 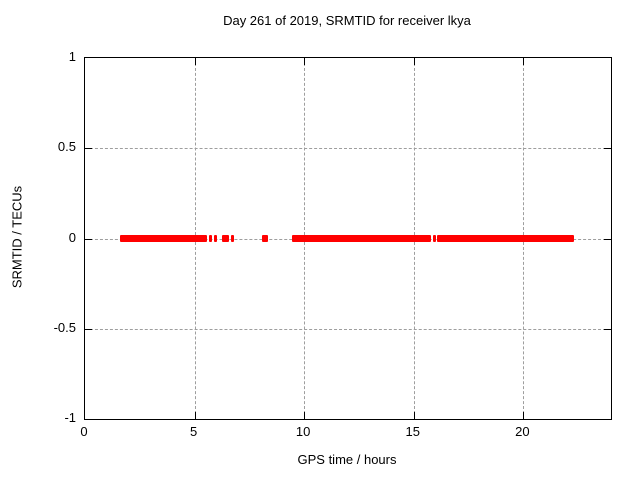 I want to click on x-tick-label: 5, so click(x=193, y=431).